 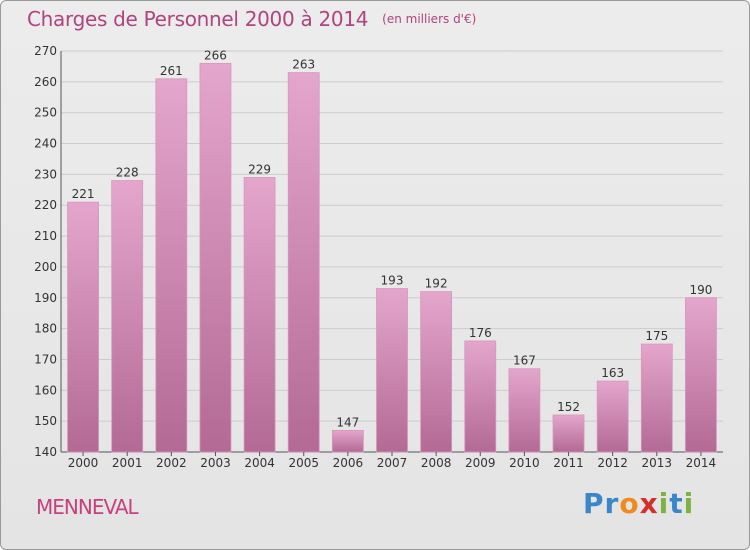 What do you see at coordinates (701, 463) in the screenshot?
I see `x-tick-label: 2014` at bounding box center [701, 463].